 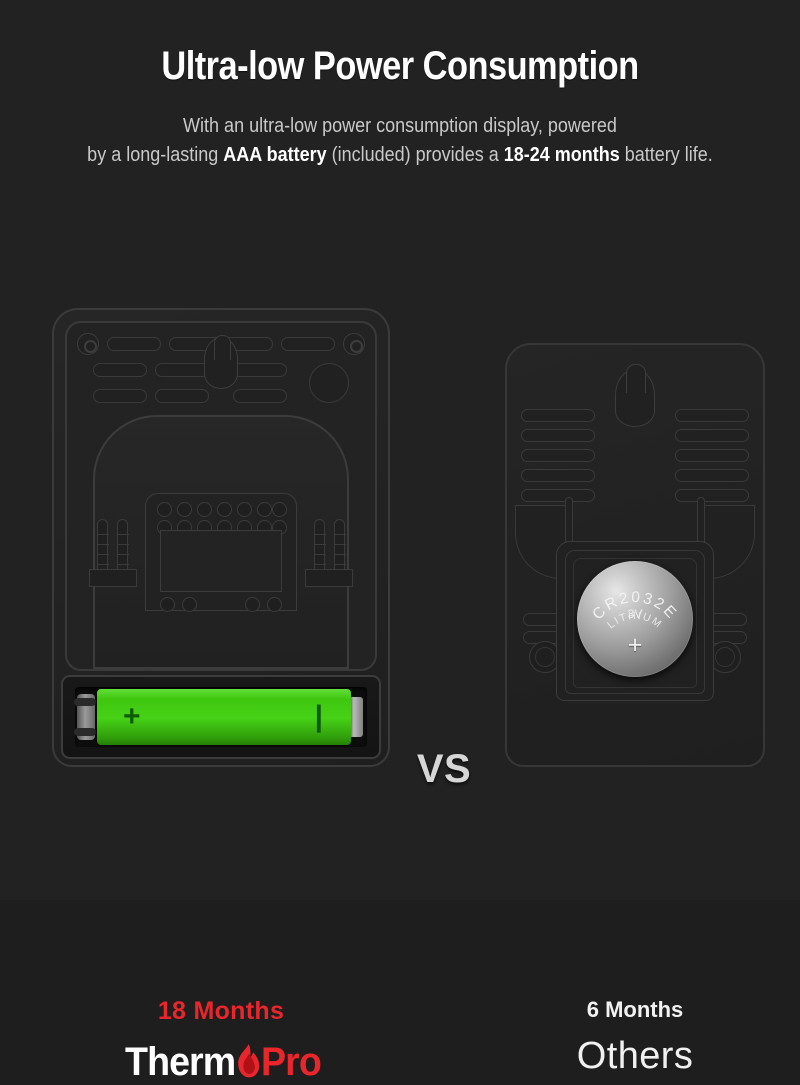 I want to click on subtitle-strong-aaa-battery: AAA battery, so click(x=275, y=155).